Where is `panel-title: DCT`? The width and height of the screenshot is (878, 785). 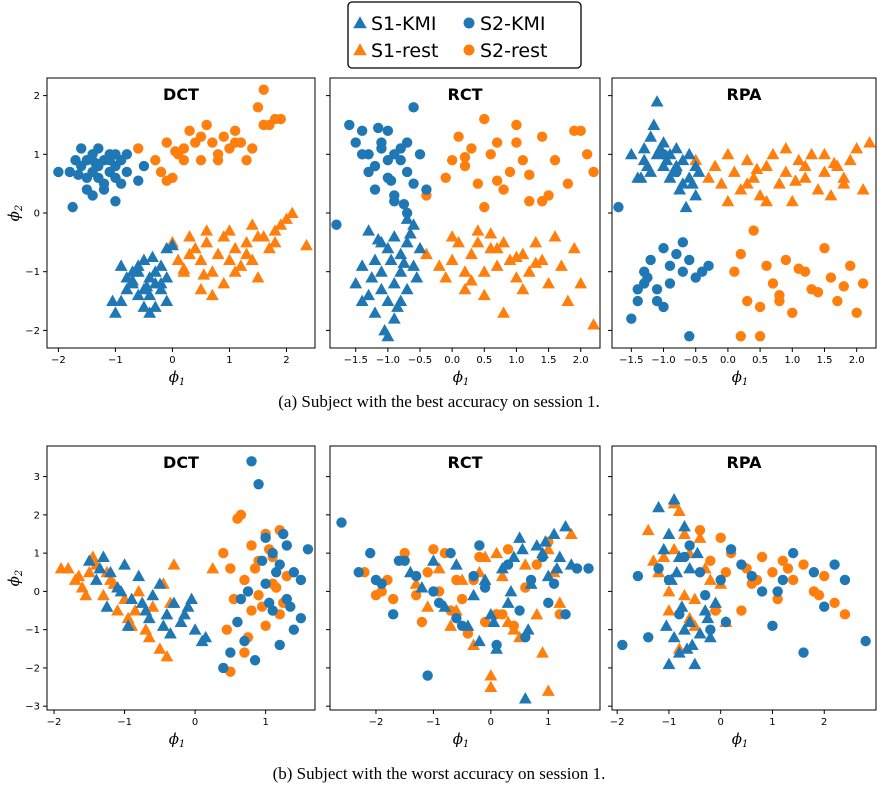
panel-title: DCT is located at coordinates (181, 462).